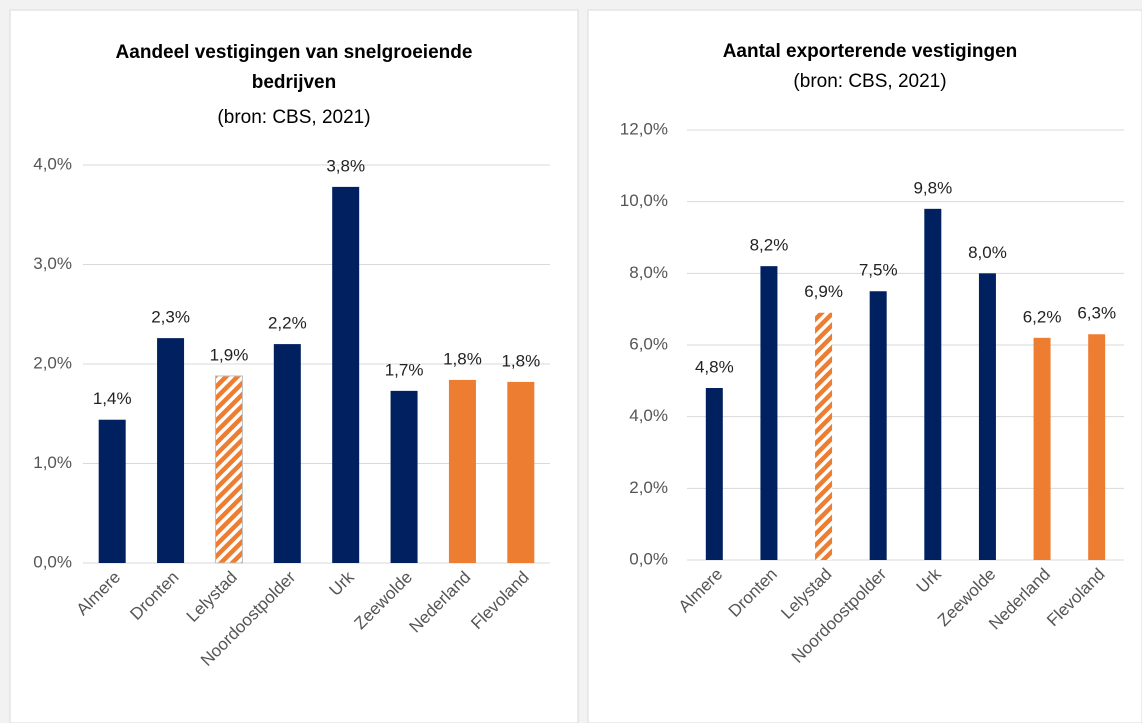 This screenshot has width=1142, height=723. Describe the element at coordinates (1042, 316) in the screenshot. I see `data-label: 6,2%` at that location.